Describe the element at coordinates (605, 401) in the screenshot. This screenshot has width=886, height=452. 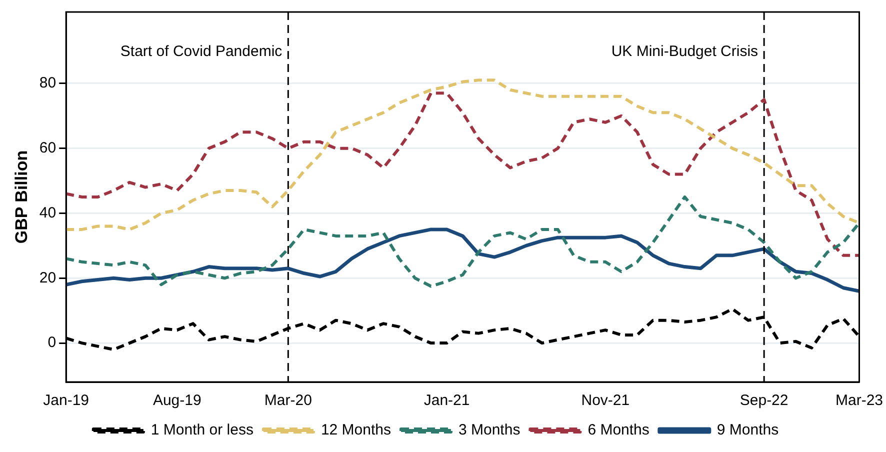
I see `x-tick-label: Nov-21` at that location.